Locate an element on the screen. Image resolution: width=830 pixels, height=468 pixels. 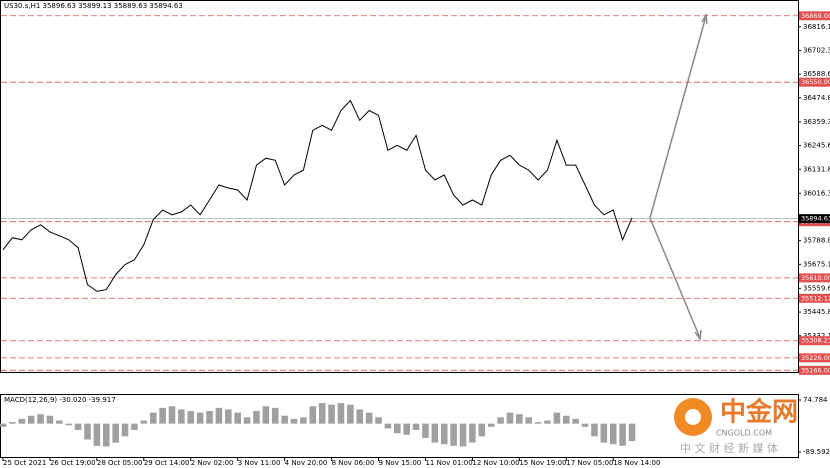
x-tick-label: 4 Nov 20:00 is located at coordinates (306, 463).